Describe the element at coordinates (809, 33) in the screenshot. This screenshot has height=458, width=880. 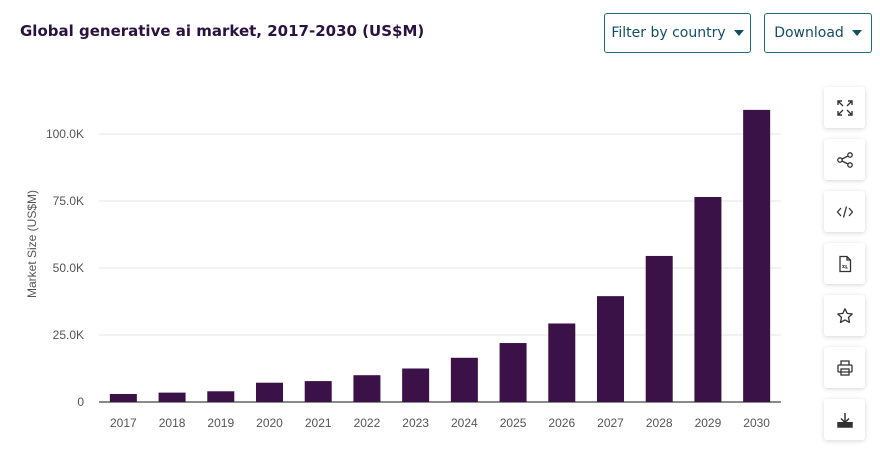
I see `download-button-label: Download` at that location.